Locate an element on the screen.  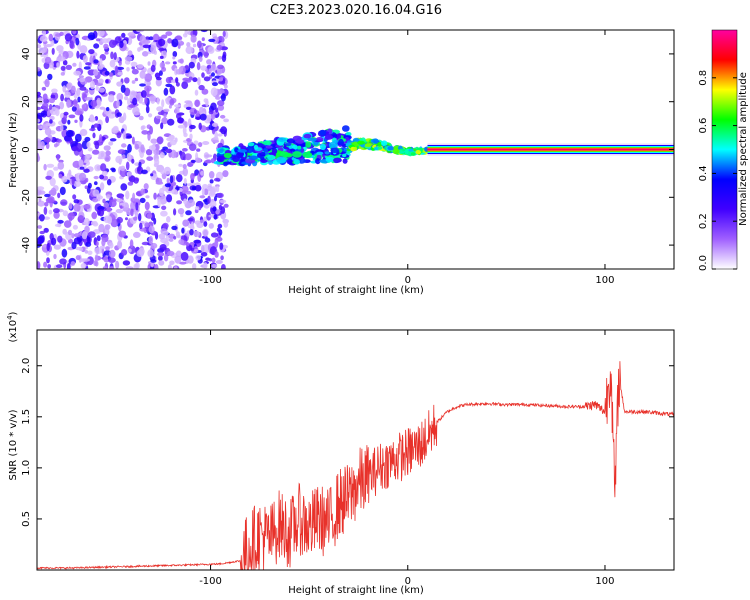
figure-title: C2E3.2023.020.16.04.G16 is located at coordinates (356, 10).